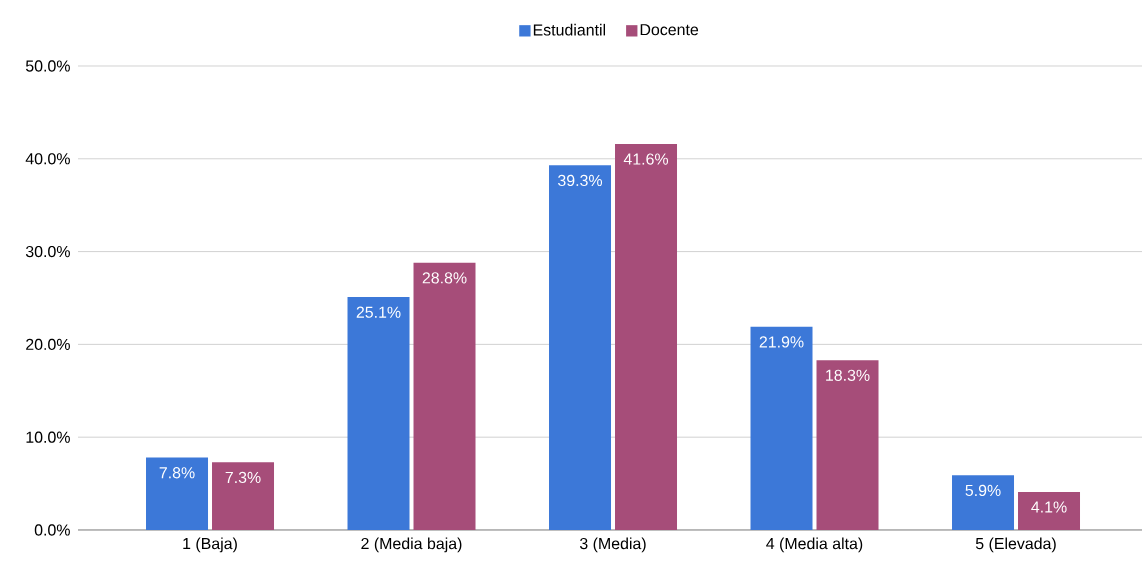 This screenshot has height=564, width=1142. What do you see at coordinates (612, 545) in the screenshot?
I see `x-tick-label: 3 (Media)` at bounding box center [612, 545].